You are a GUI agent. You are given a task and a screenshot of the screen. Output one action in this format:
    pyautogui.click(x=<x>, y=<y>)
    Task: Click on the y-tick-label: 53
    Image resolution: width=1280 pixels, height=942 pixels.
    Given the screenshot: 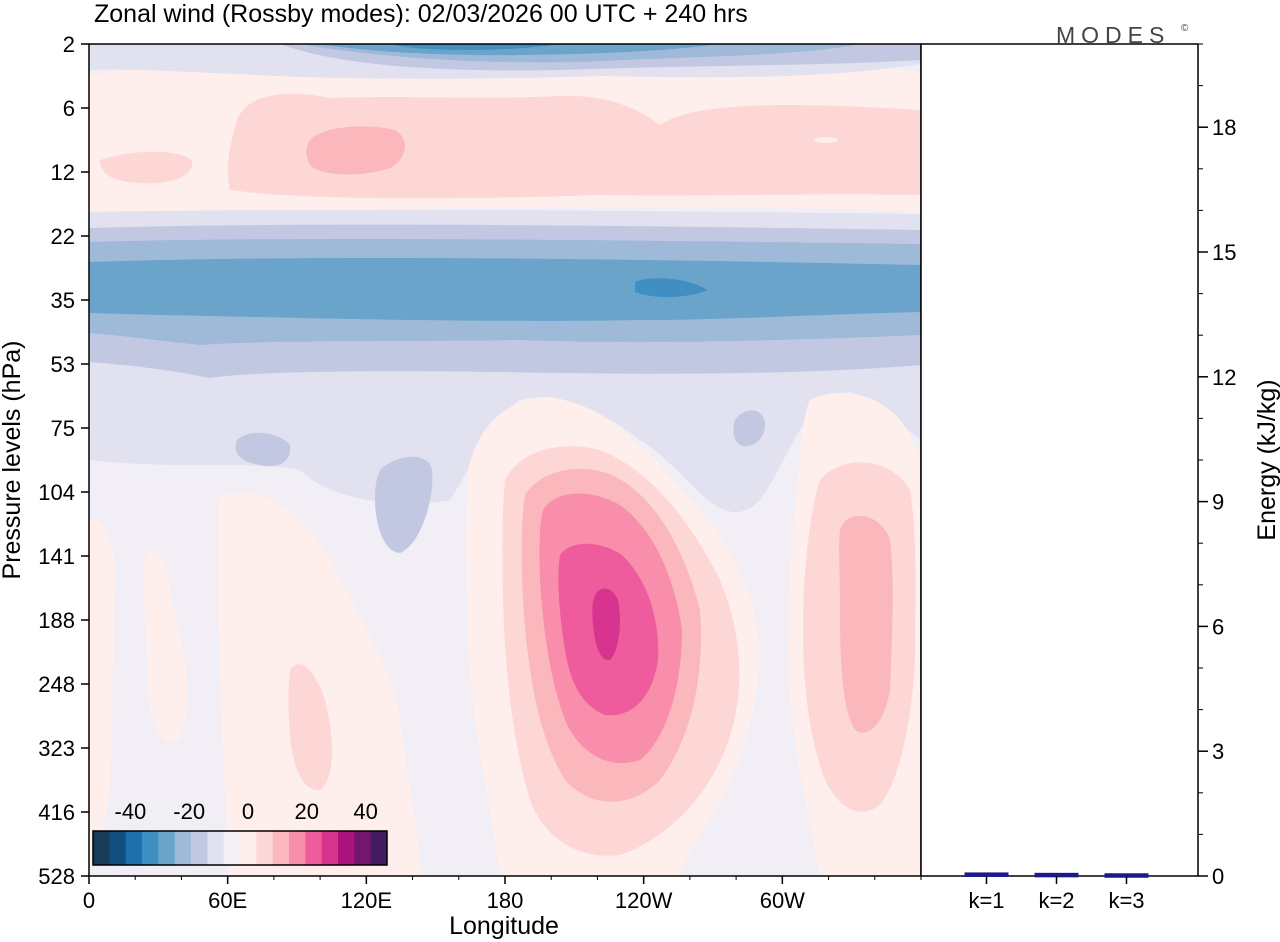 What is the action you would take?
    pyautogui.click(x=63, y=364)
    